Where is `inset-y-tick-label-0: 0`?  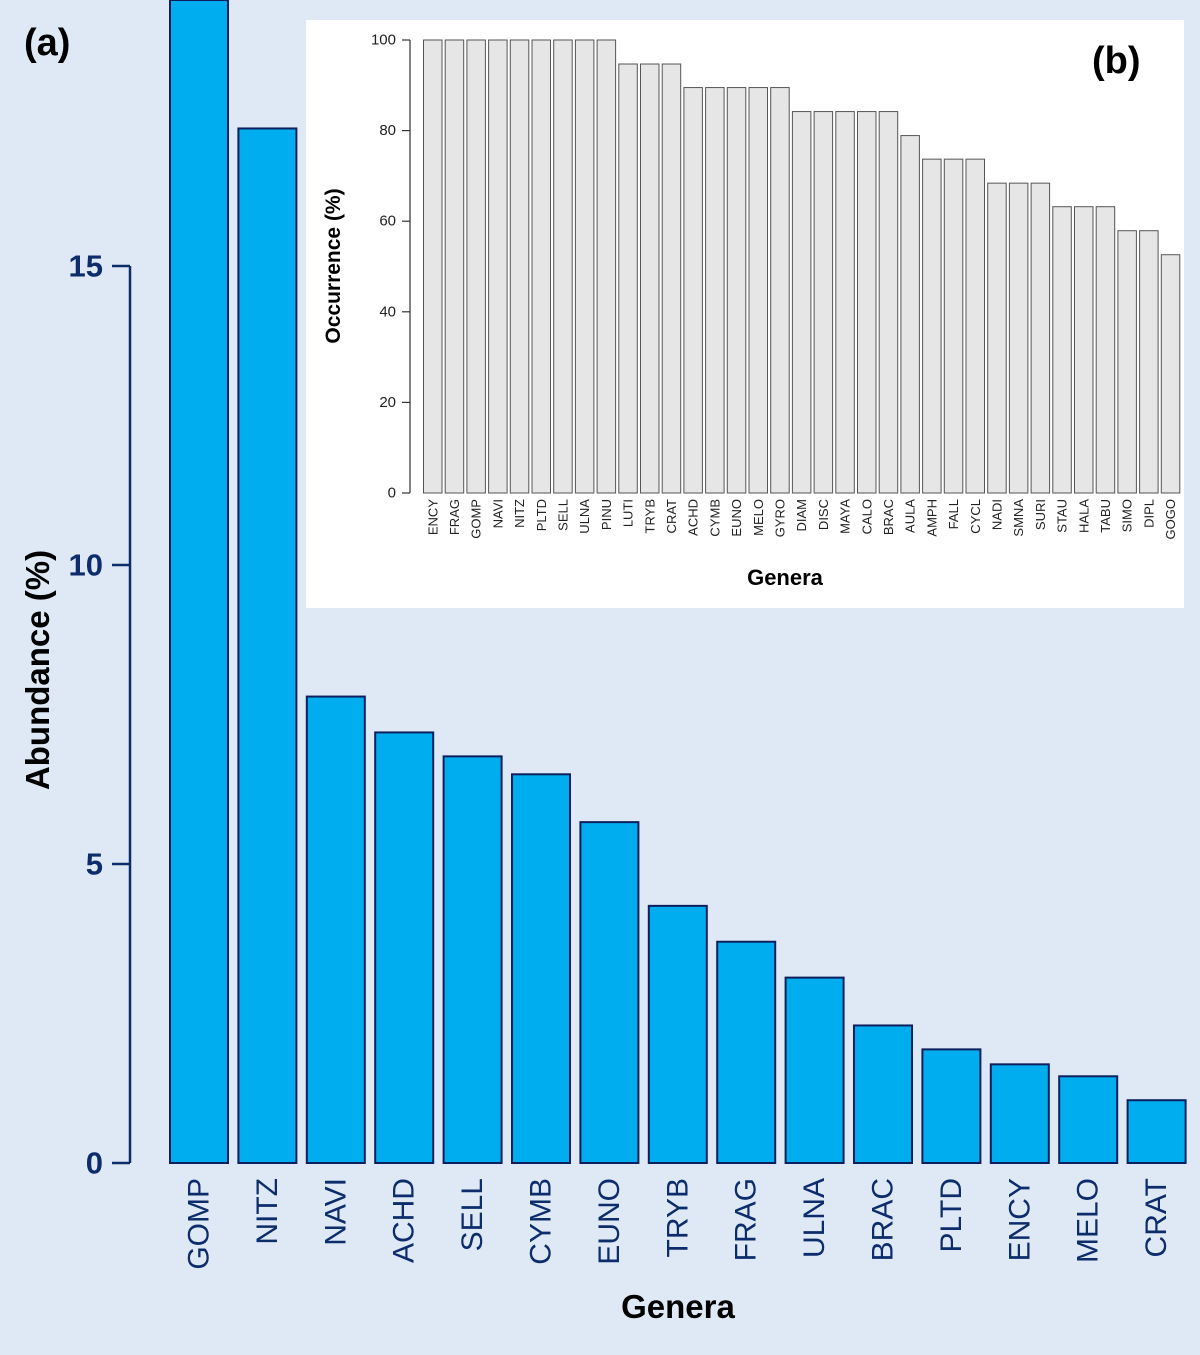
inset-y-tick-label-0: 0 is located at coordinates (392, 493).